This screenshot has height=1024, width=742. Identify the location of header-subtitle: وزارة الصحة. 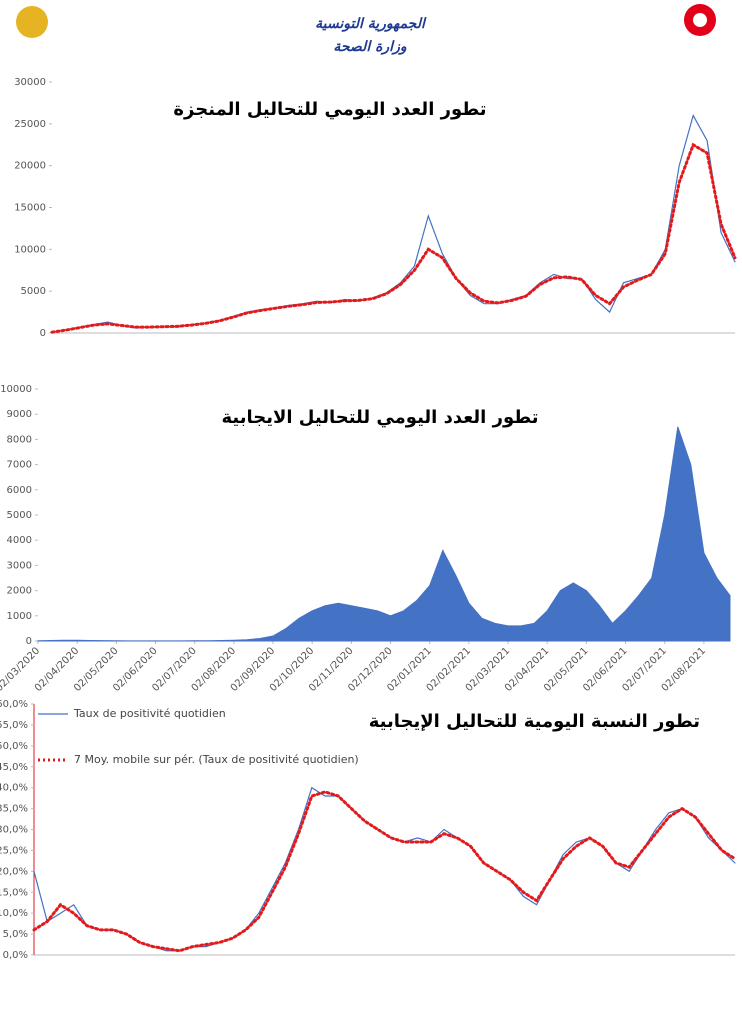
(369, 47).